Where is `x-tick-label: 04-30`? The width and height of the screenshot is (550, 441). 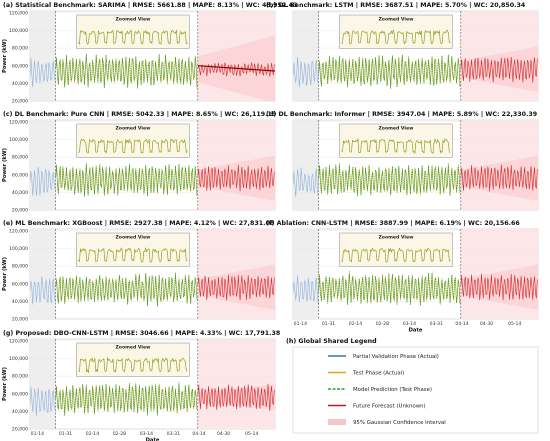
x-tick-label: 04-30 is located at coordinates (486, 324).